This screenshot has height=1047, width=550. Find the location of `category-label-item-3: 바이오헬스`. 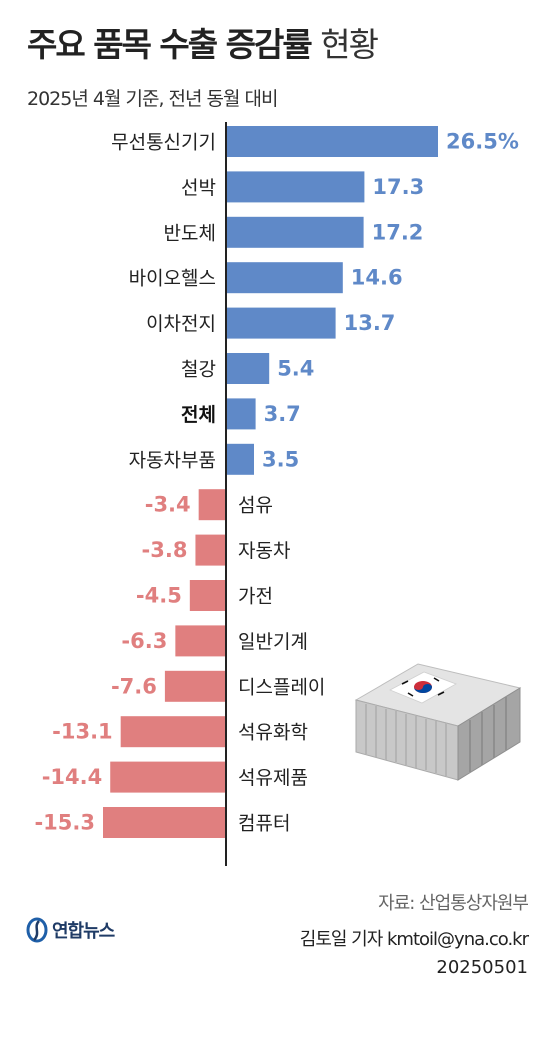

category-label-item-3: 바이오헬스 is located at coordinates (172, 279).